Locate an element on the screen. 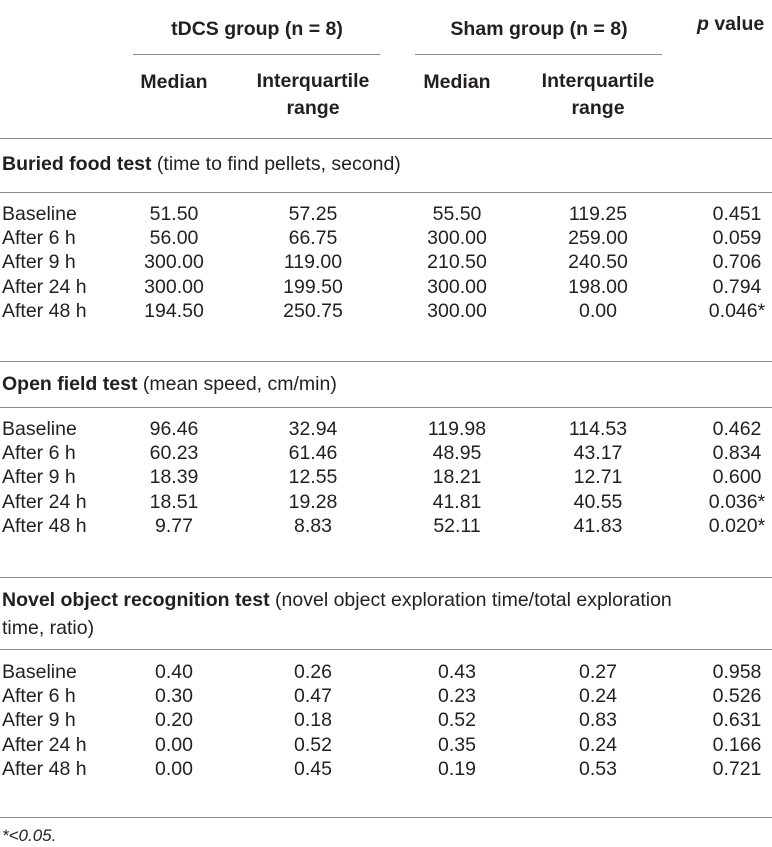 Image resolution: width=772 pixels, height=847 pixels. cell-p: 0.059 is located at coordinates (737, 238).